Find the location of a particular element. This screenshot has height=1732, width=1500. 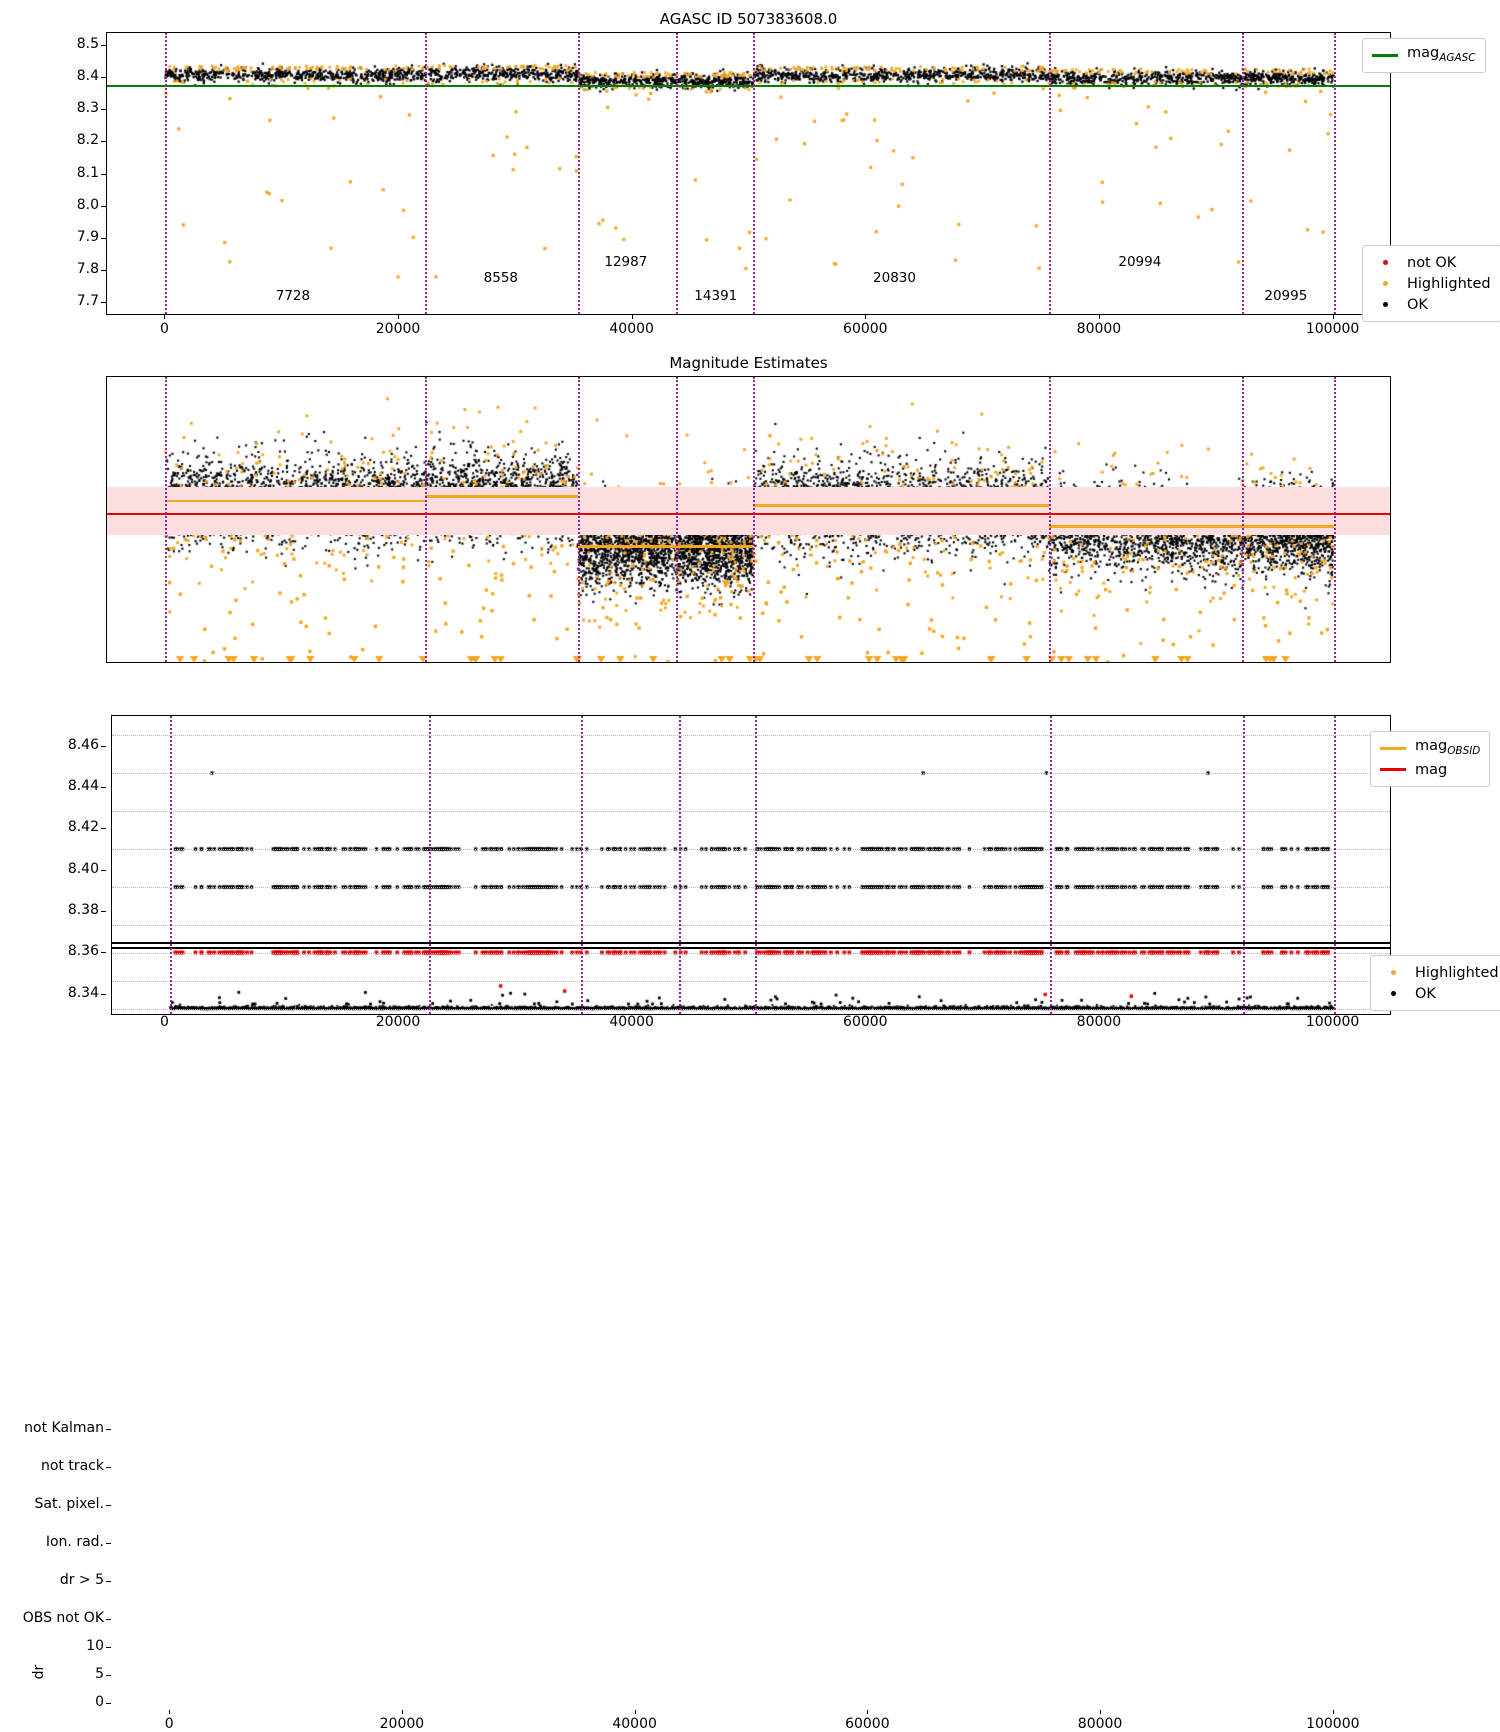

legend-panel2-bottom: Highlighted OK is located at coordinates (1435, 983).